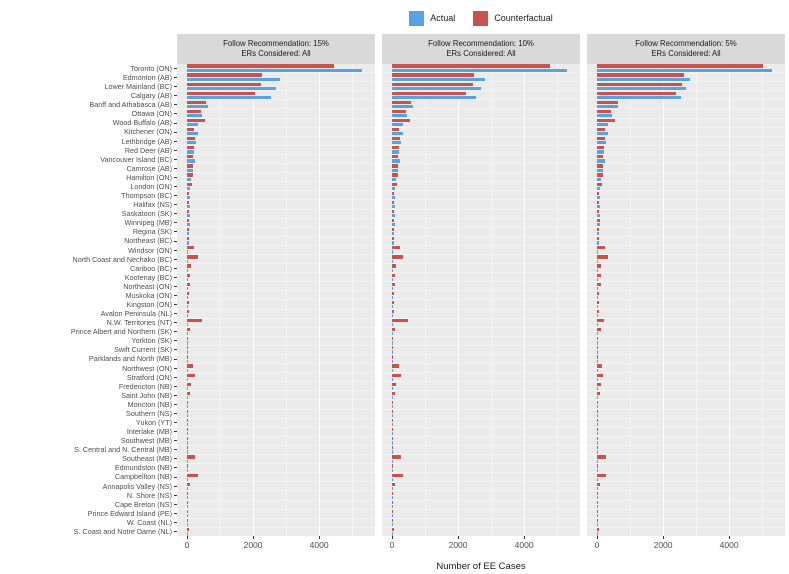 This screenshot has height=574, width=789. Describe the element at coordinates (90, 458) in the screenshot. I see `y-axis-label-row: Southeast (MB)` at that location.